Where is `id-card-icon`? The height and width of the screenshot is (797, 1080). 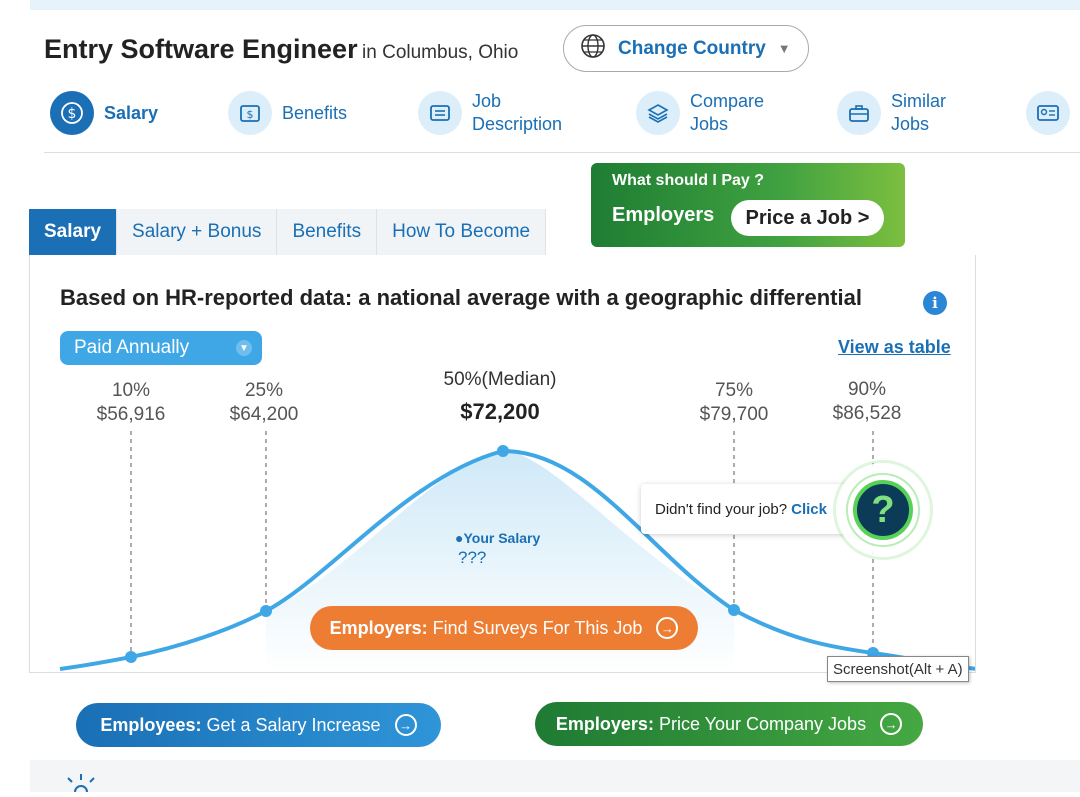 id-card-icon is located at coordinates (1048, 113).